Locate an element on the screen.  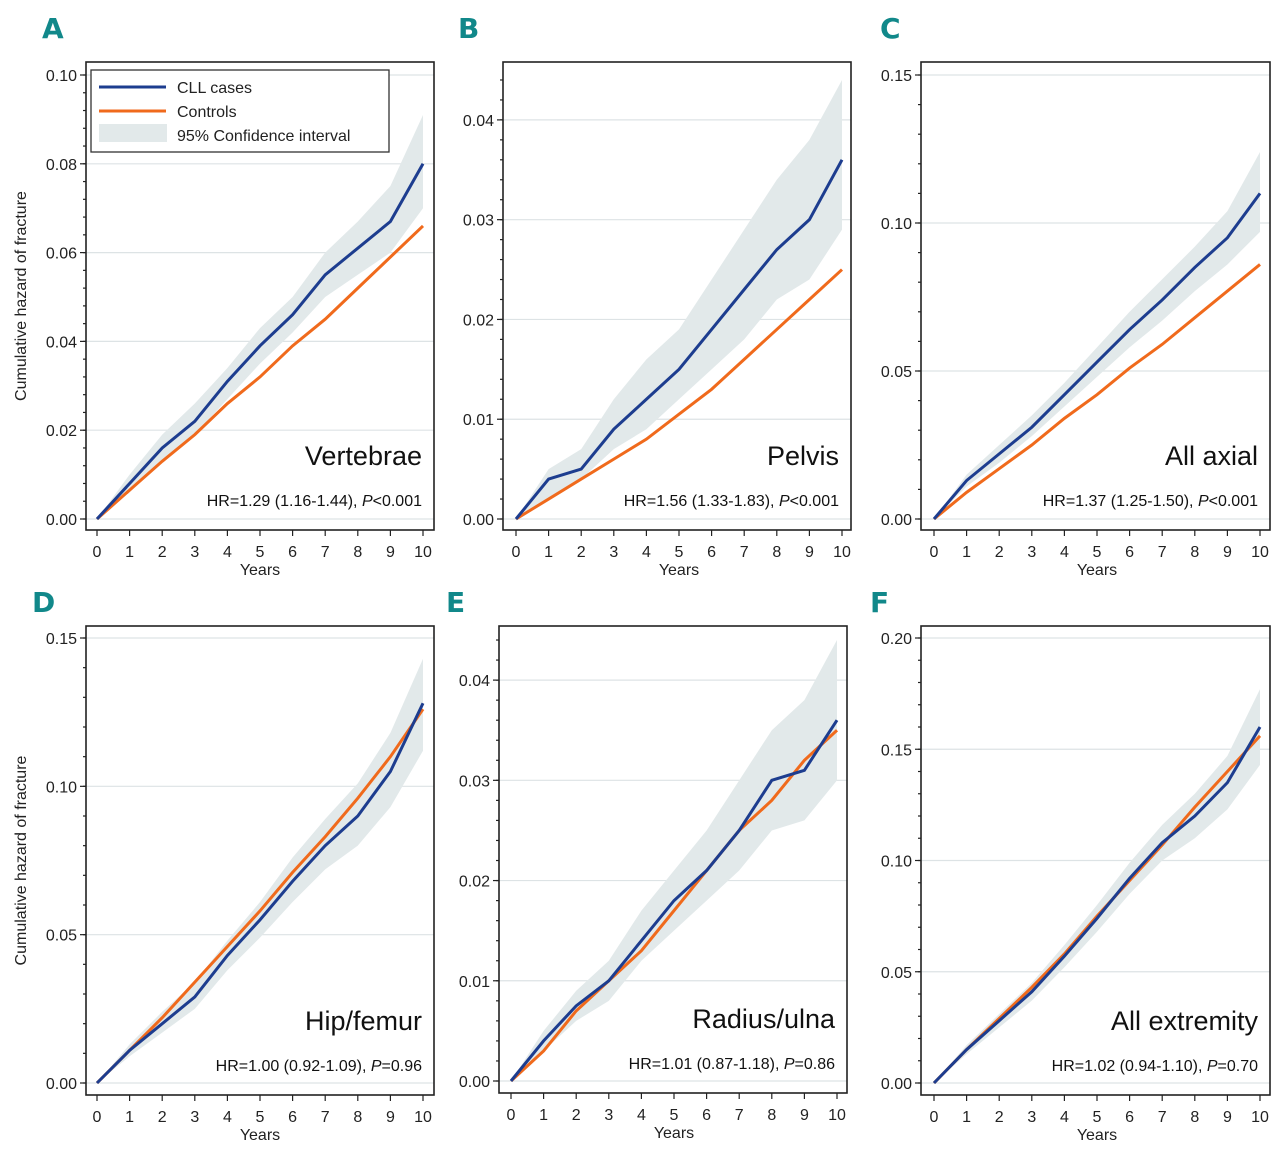
hazard-ratio-annotation: HR=1.37 (1.25-1.50), P<0.001 is located at coordinates (1150, 501).